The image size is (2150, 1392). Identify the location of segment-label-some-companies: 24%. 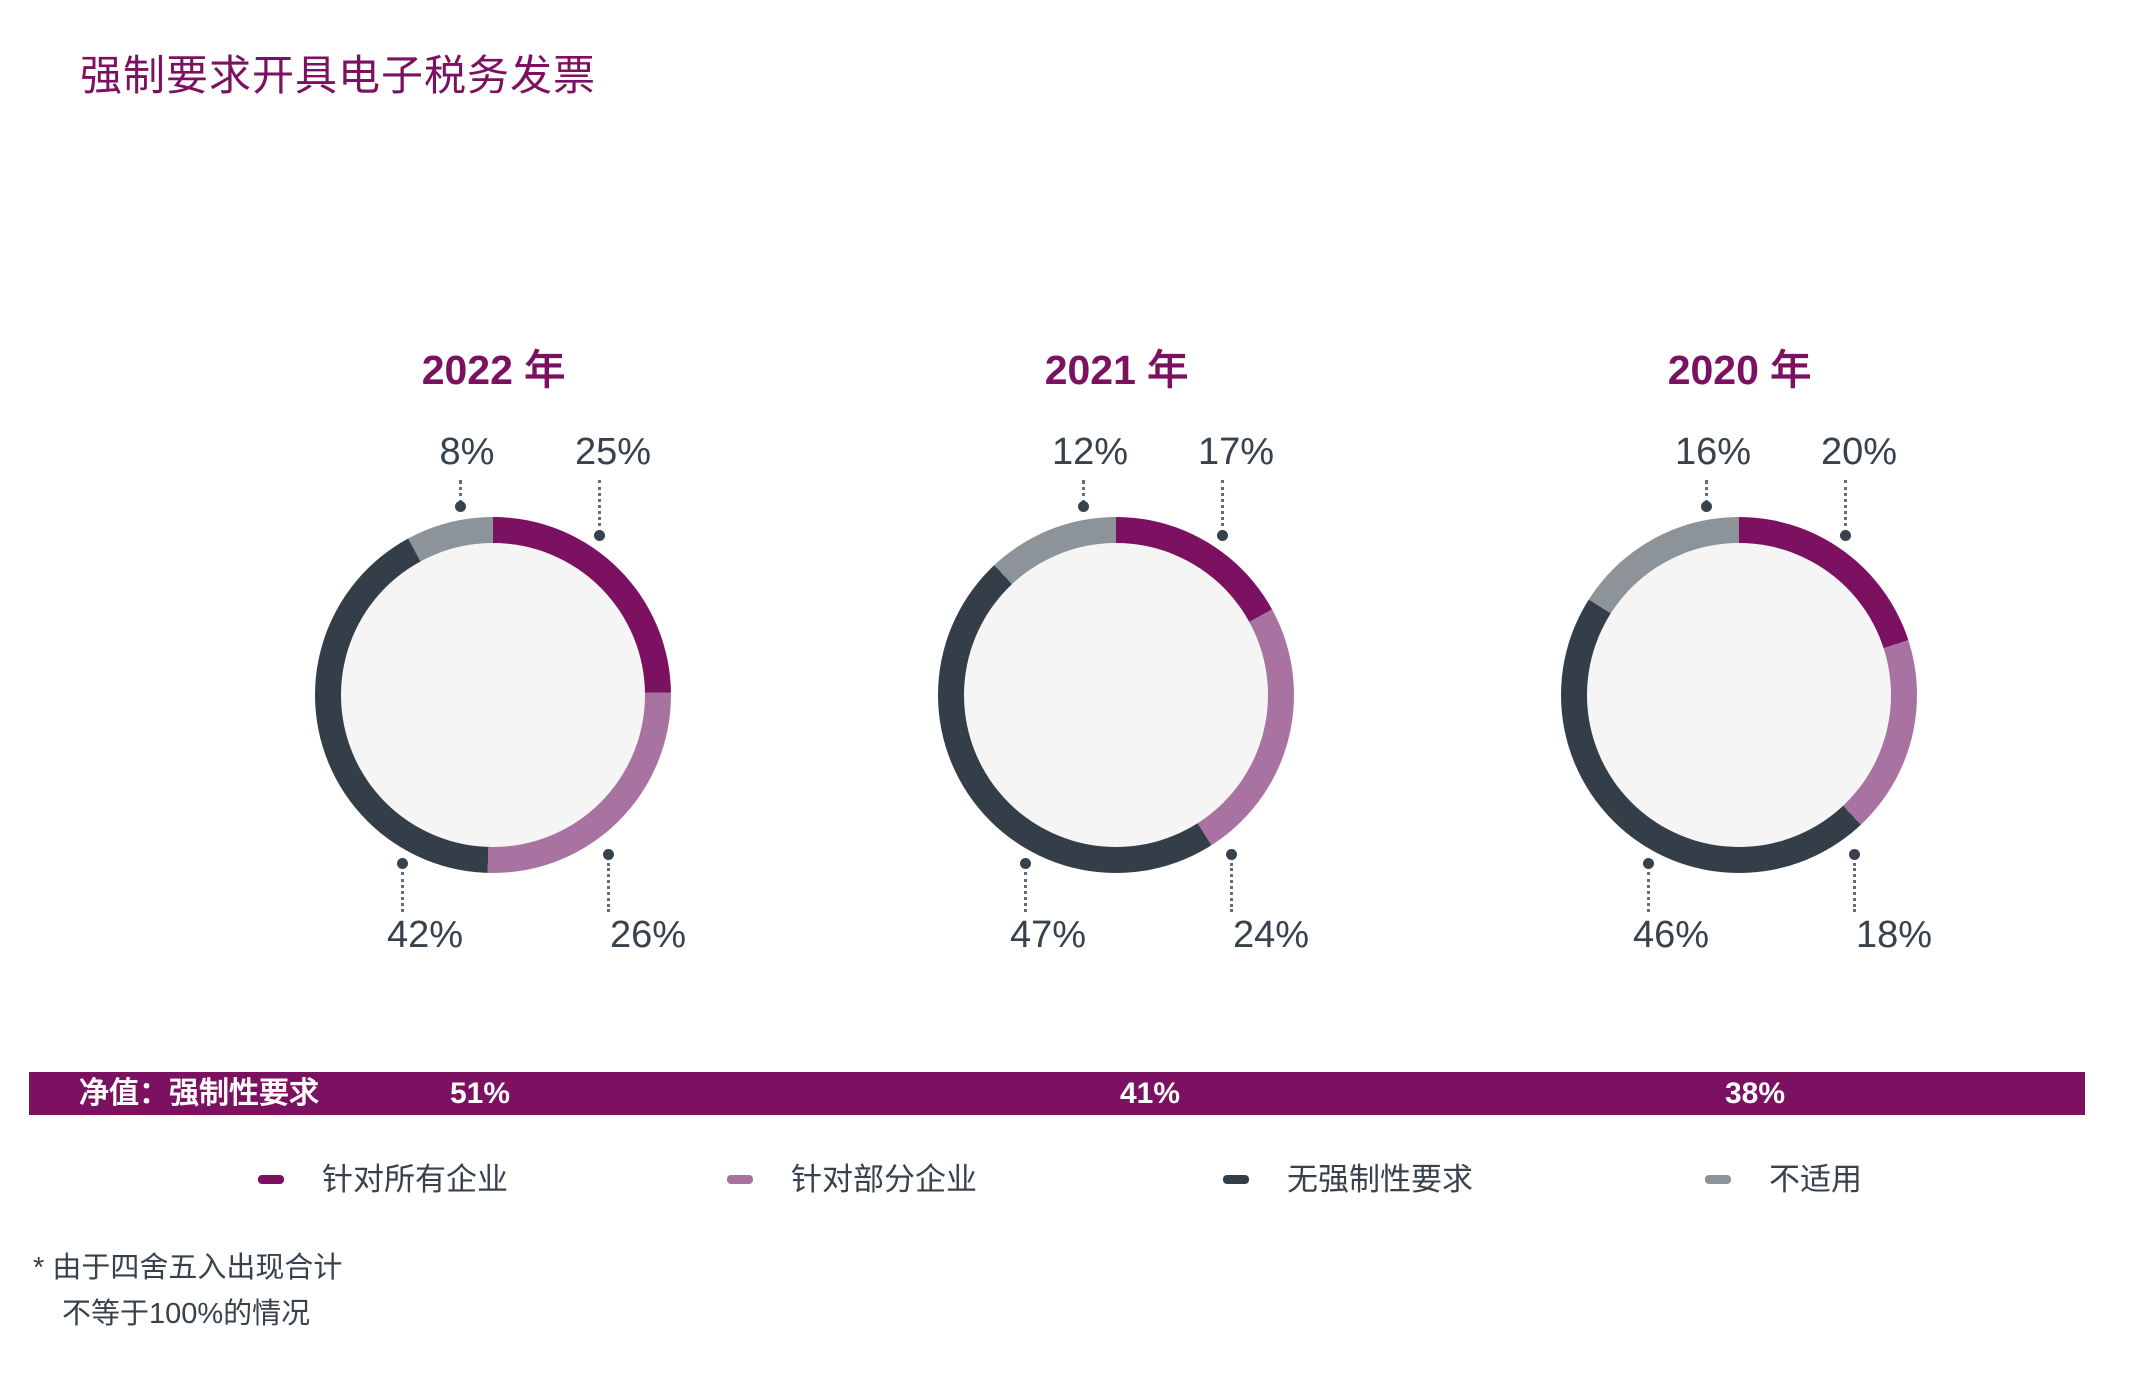
(1271, 935).